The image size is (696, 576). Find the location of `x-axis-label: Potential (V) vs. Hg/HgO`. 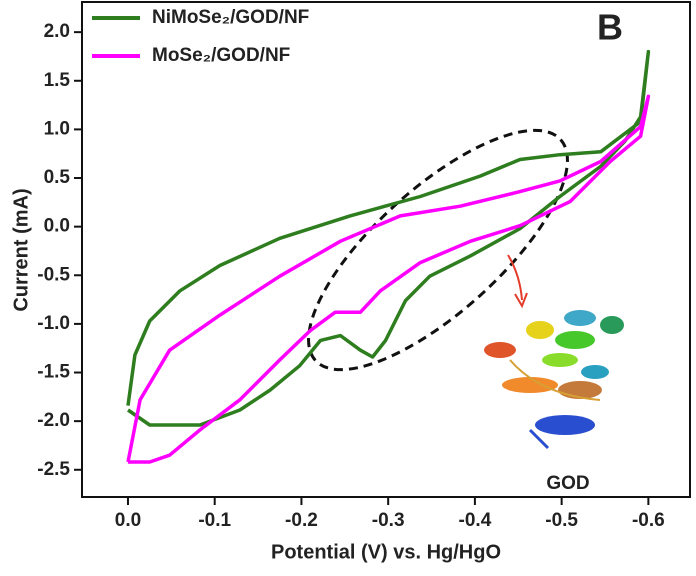

x-axis-label: Potential (V) vs. Hg/HgO is located at coordinates (386, 552).